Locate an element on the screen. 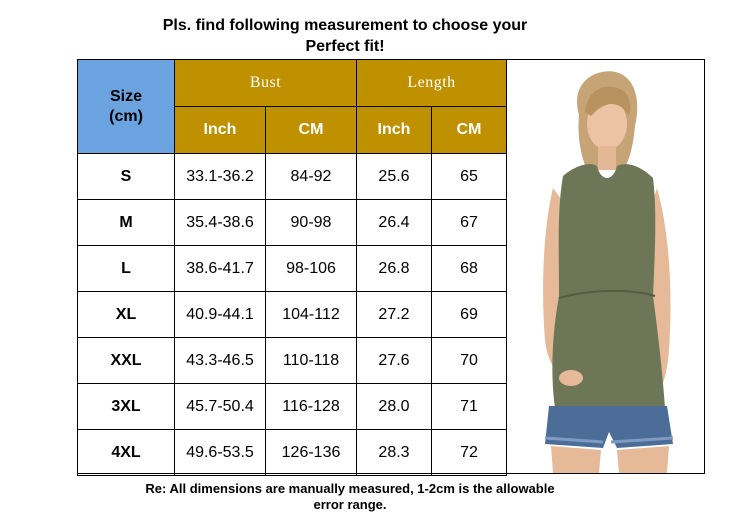 The image size is (750, 524). bust-inch-cell: 40.9-44.1 is located at coordinates (220, 314).